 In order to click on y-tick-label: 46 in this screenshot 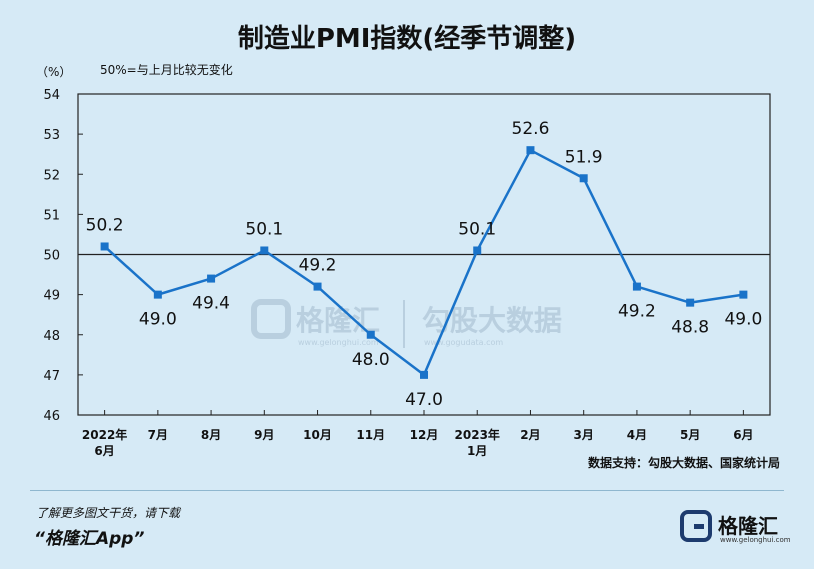, I will do `click(51, 416)`.